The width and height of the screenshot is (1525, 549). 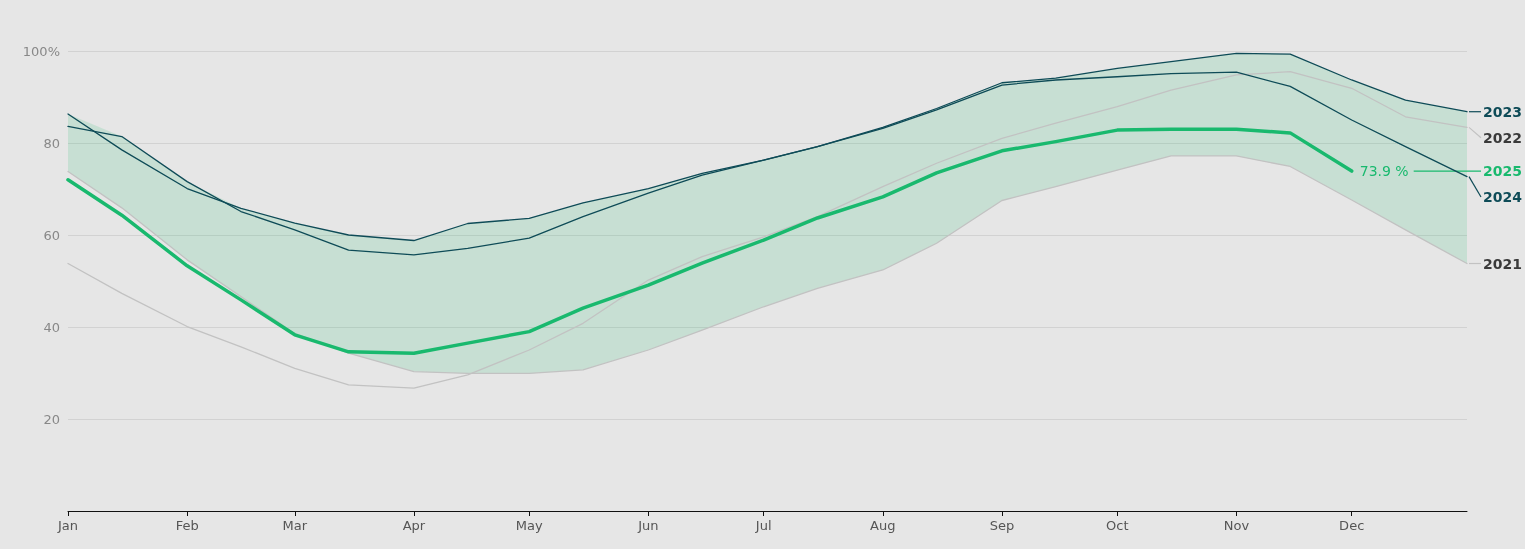 What do you see at coordinates (1503, 197) in the screenshot?
I see `series-label: 2024` at bounding box center [1503, 197].